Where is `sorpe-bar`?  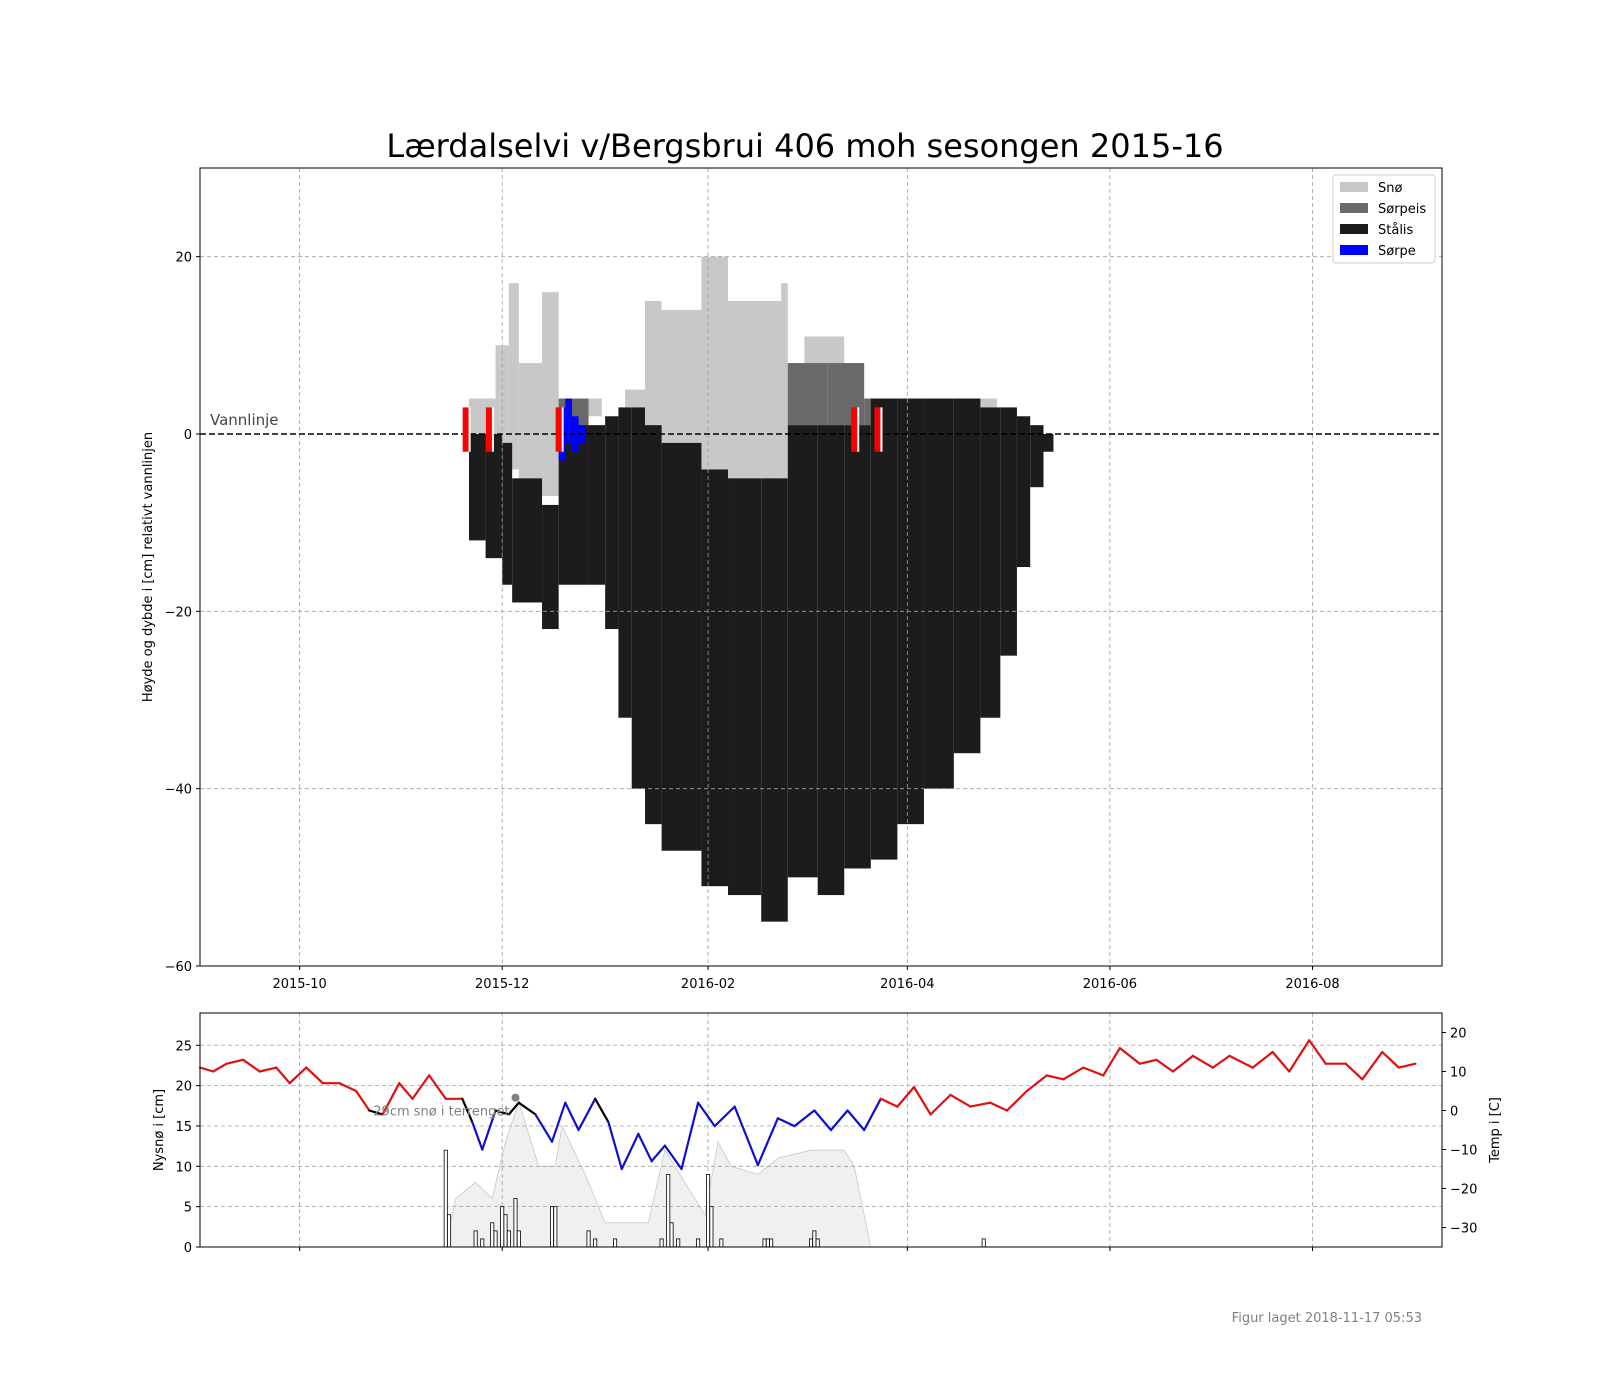
sorpe-bar is located at coordinates (575, 434).